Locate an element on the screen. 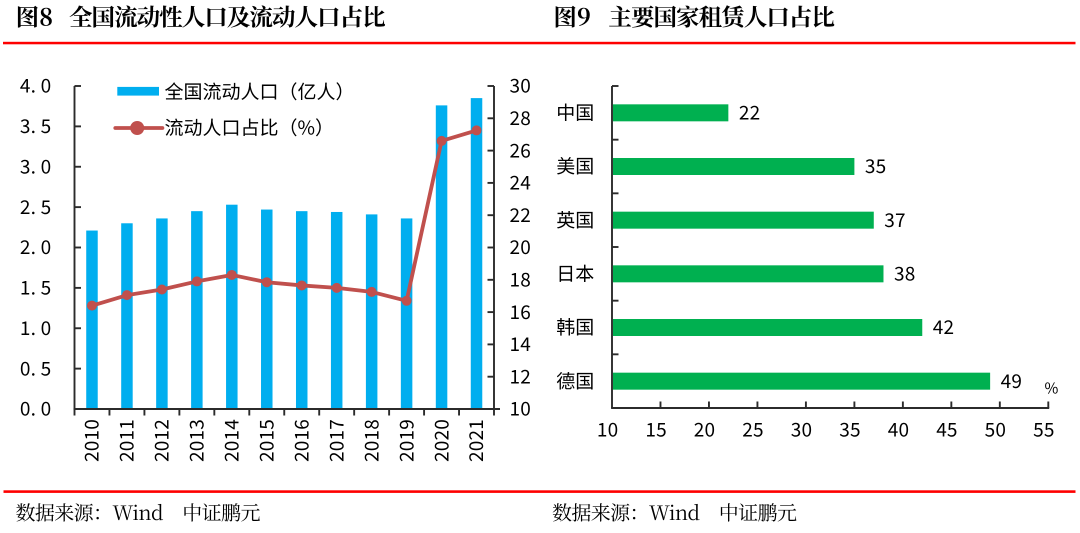 The height and width of the screenshot is (533, 1080). svg-text: 2015 is located at coordinates (265, 440).